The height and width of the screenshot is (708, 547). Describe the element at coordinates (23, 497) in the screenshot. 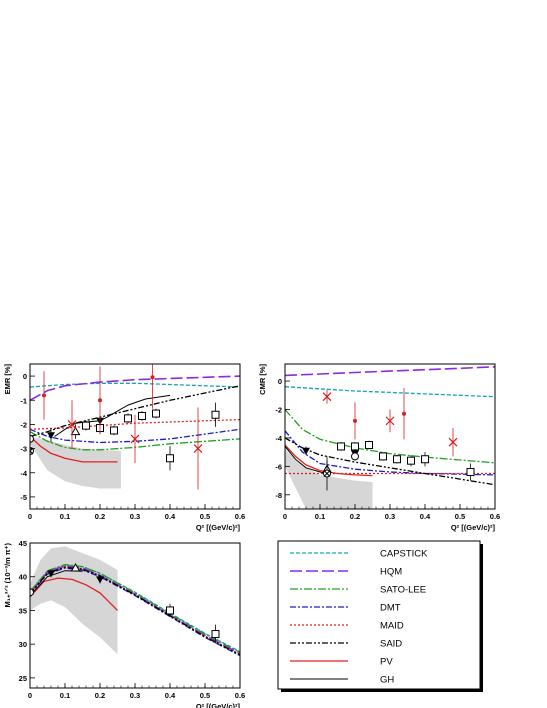

I see `y-tick-label: -5` at that location.